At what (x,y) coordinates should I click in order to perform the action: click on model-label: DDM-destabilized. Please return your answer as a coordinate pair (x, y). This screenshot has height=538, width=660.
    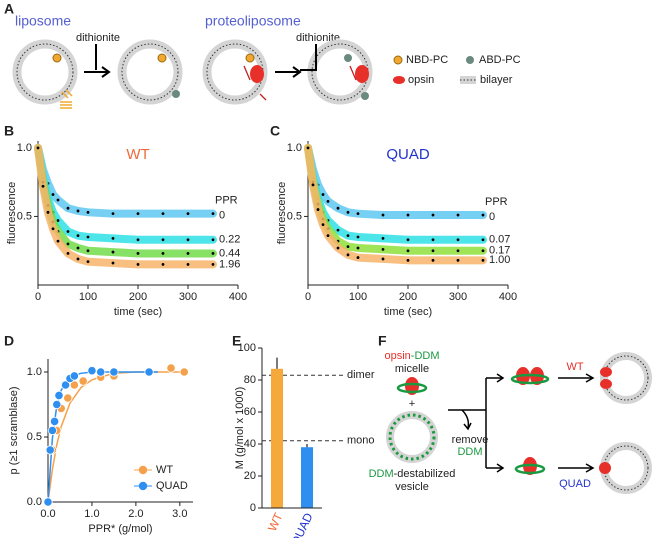
    Looking at the image, I should click on (412, 474).